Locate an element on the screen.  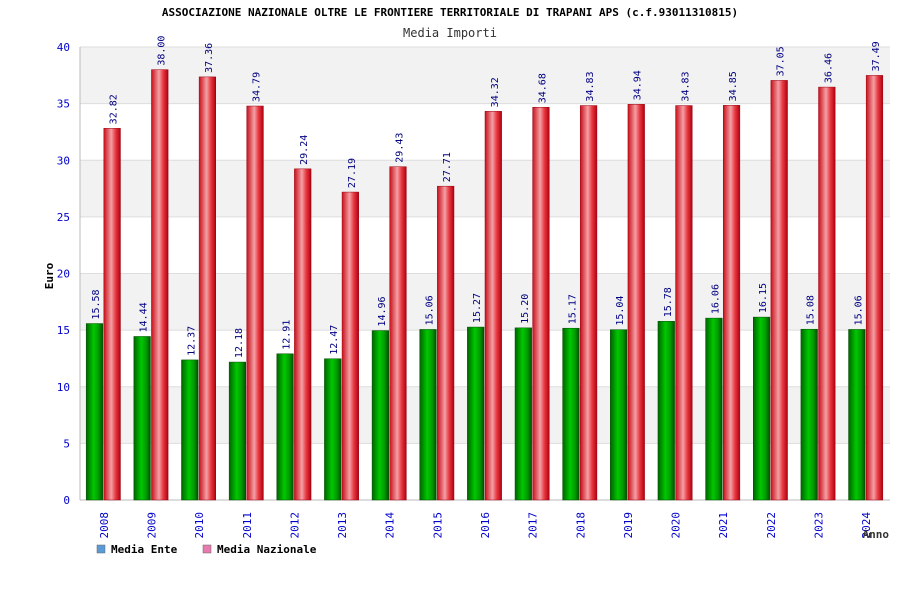
x-tick-label: 2020 is located at coordinates (676, 525).